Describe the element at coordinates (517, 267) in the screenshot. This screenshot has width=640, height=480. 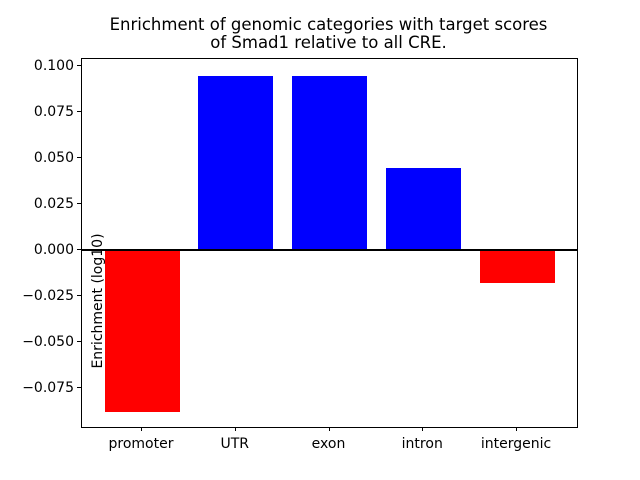
I see `bar-intergenic` at that location.